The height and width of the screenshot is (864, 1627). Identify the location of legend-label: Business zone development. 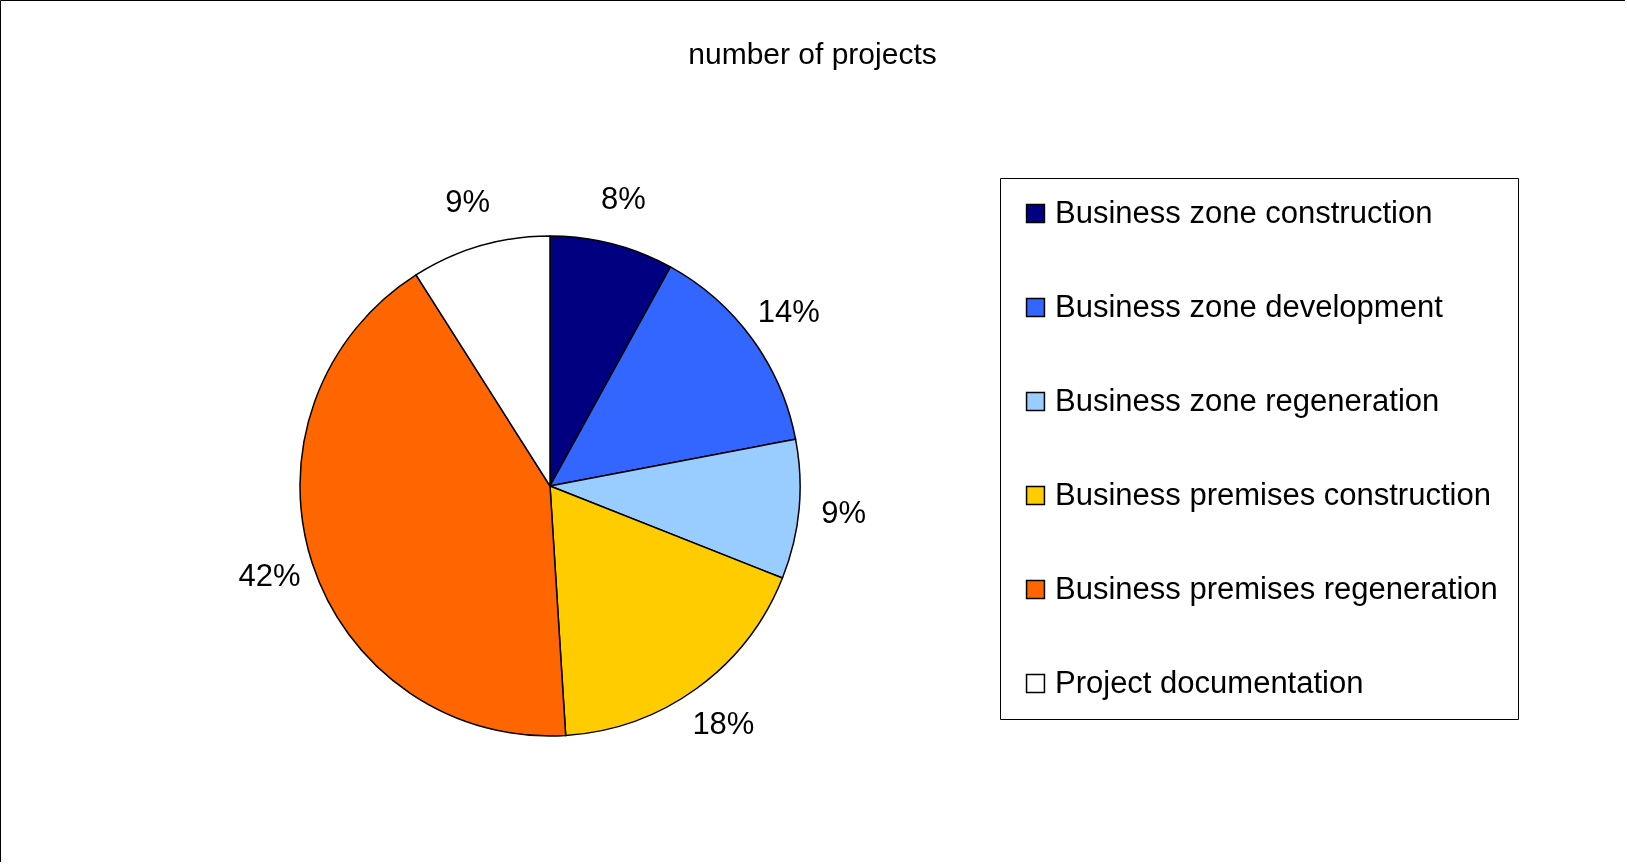
(1249, 306).